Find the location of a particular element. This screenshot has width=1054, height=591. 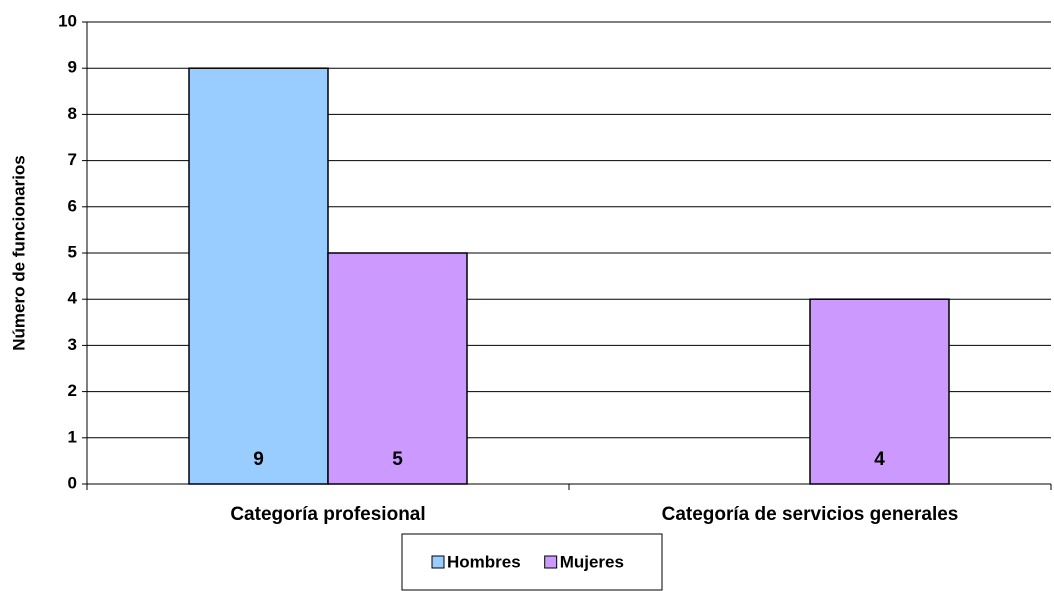

y-tick-label: 6 is located at coordinates (72, 205).